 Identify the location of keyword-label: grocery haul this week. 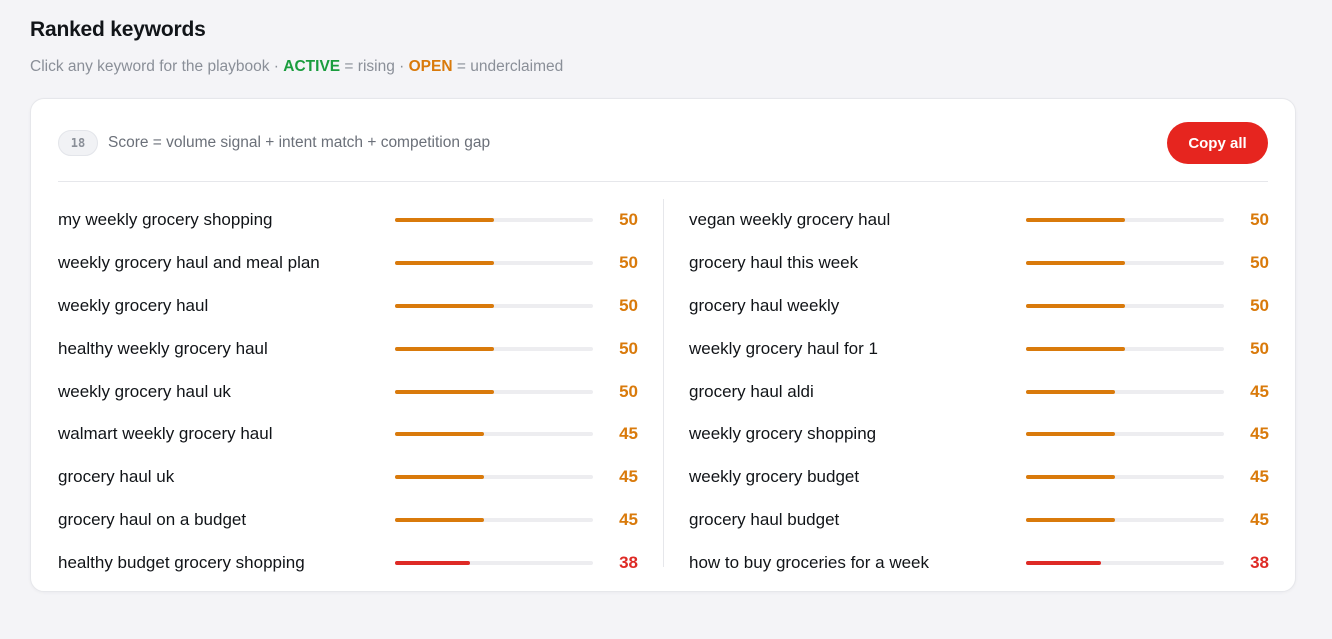
(774, 263).